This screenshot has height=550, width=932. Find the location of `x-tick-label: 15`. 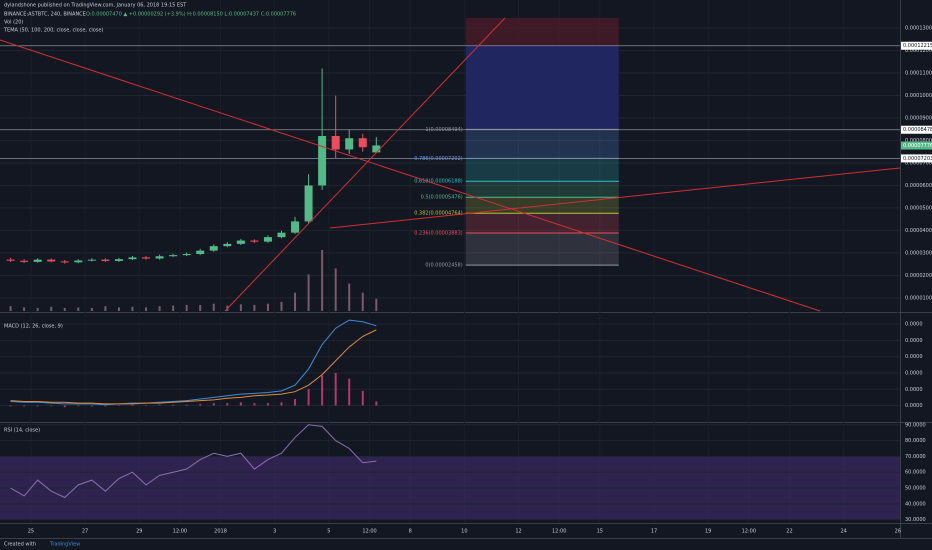

x-tick-label: 15 is located at coordinates (600, 532).